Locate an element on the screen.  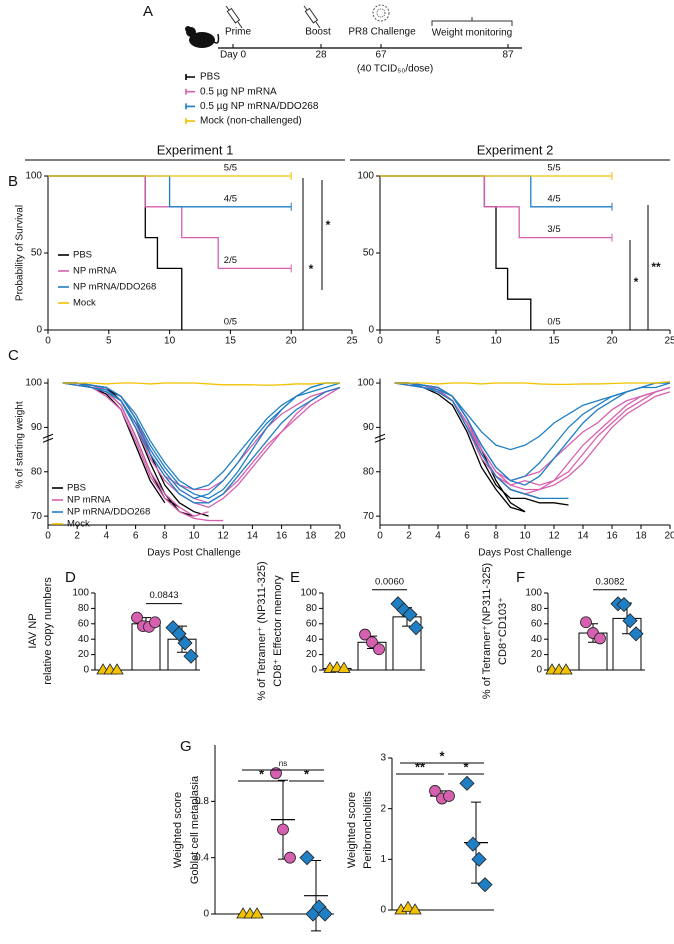
count-label: 2/5 is located at coordinates (230, 260).